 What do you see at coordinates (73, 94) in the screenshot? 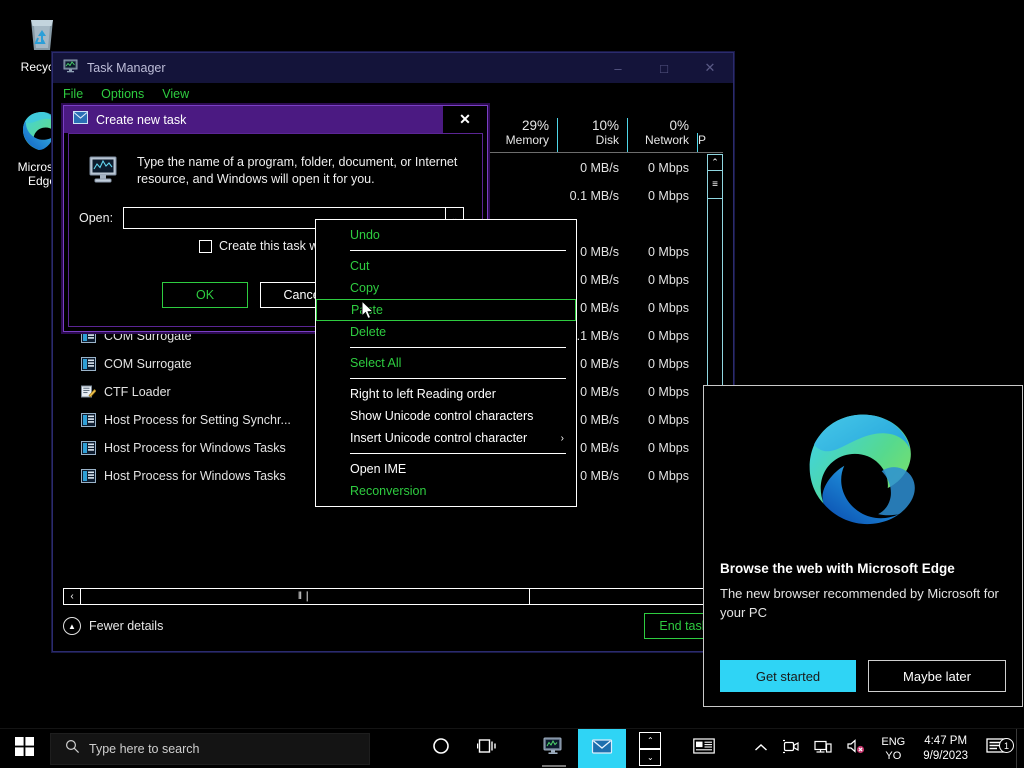
I see `menu-file: File` at bounding box center [73, 94].